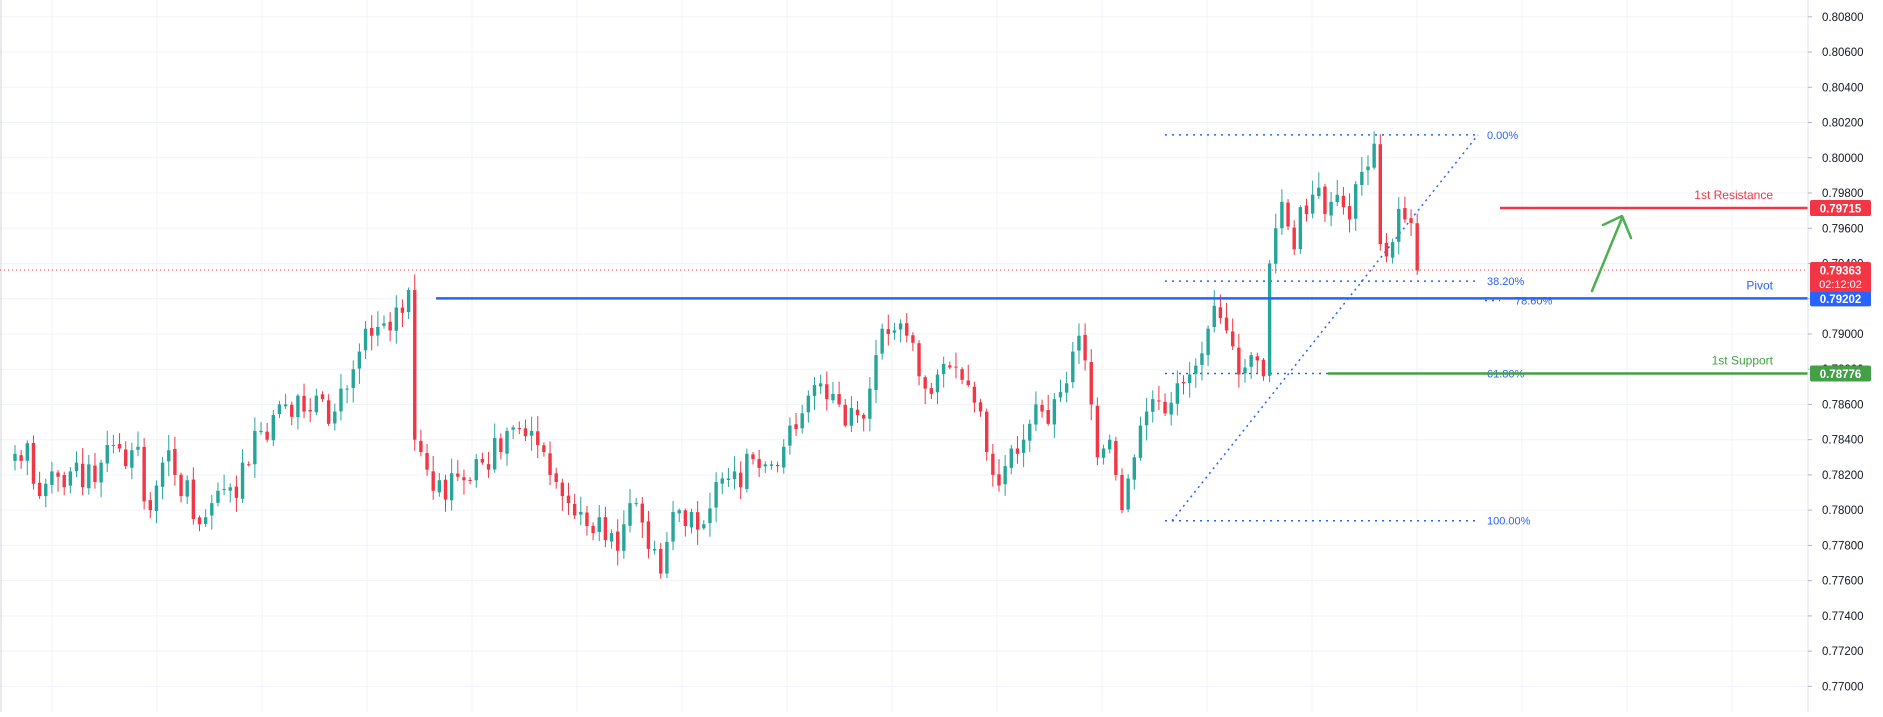 This screenshot has height=717, width=1883. What do you see at coordinates (1841, 209) in the screenshot?
I see `resistance-price-text: 0.79715` at bounding box center [1841, 209].